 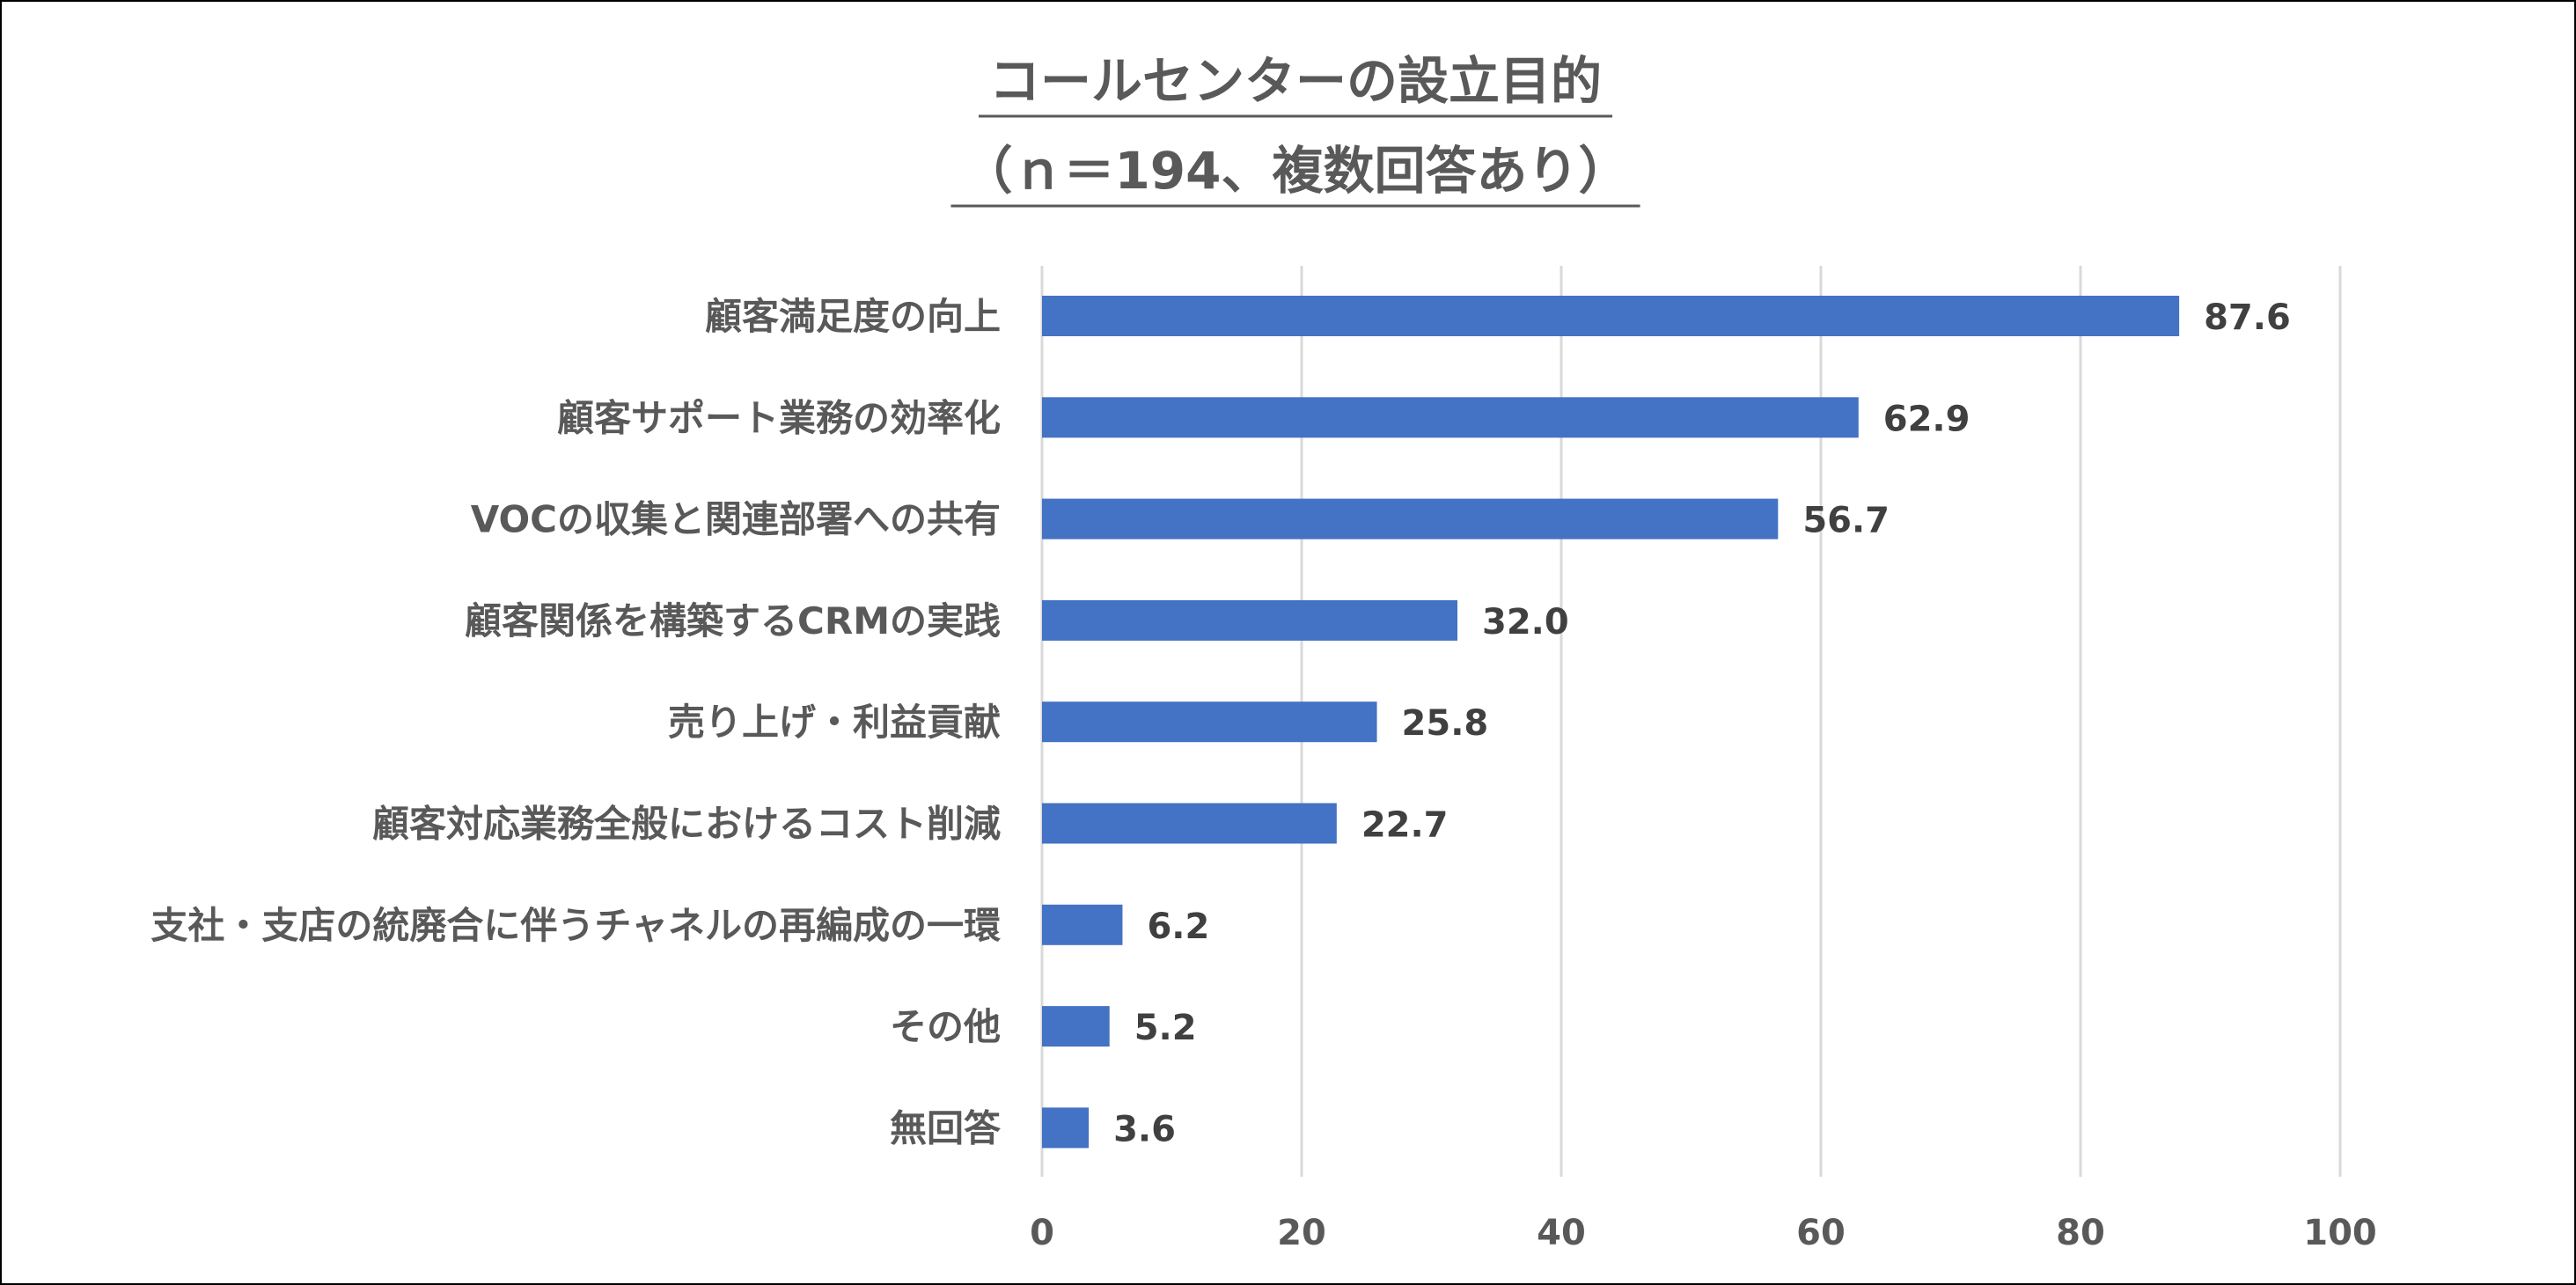 What do you see at coordinates (1295, 81) in the screenshot?
I see `chart-title: コールセンターの設立目的` at bounding box center [1295, 81].